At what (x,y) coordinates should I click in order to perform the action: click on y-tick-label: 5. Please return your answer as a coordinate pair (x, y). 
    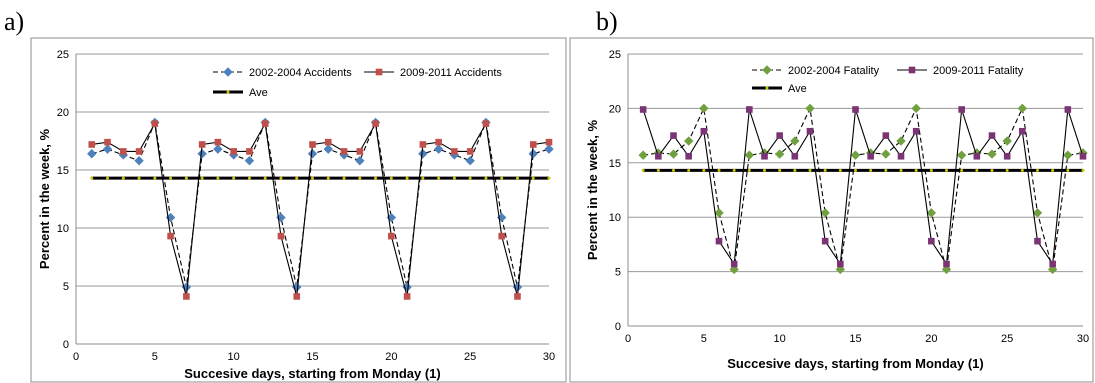
    Looking at the image, I should click on (618, 273).